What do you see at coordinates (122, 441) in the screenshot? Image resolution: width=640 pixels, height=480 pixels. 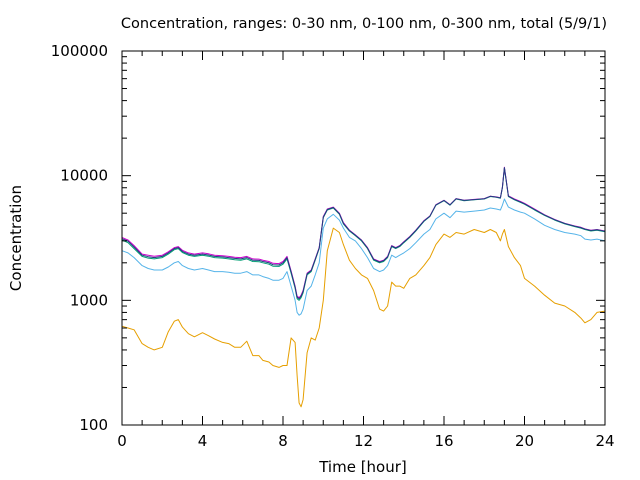 I see `x-tick-label: 0` at bounding box center [122, 441].